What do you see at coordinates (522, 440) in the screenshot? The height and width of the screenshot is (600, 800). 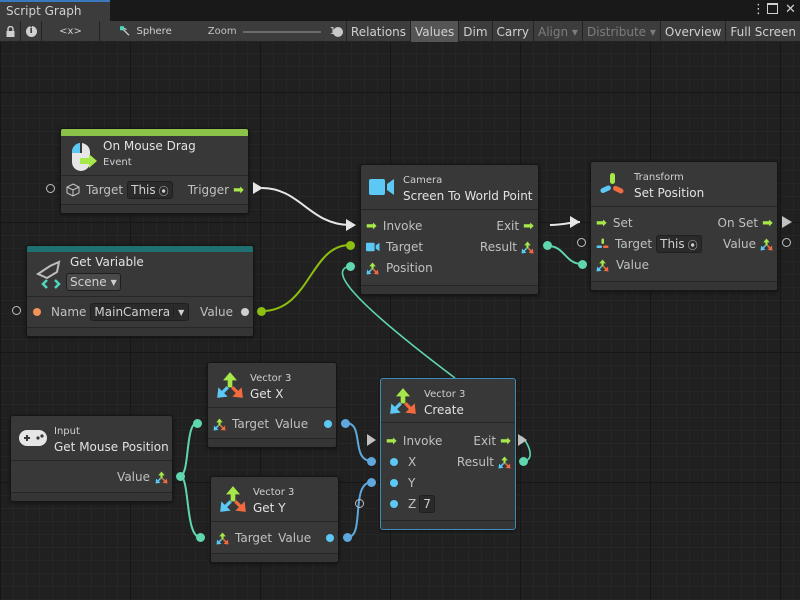 I see `create-exit-port` at bounding box center [522, 440].